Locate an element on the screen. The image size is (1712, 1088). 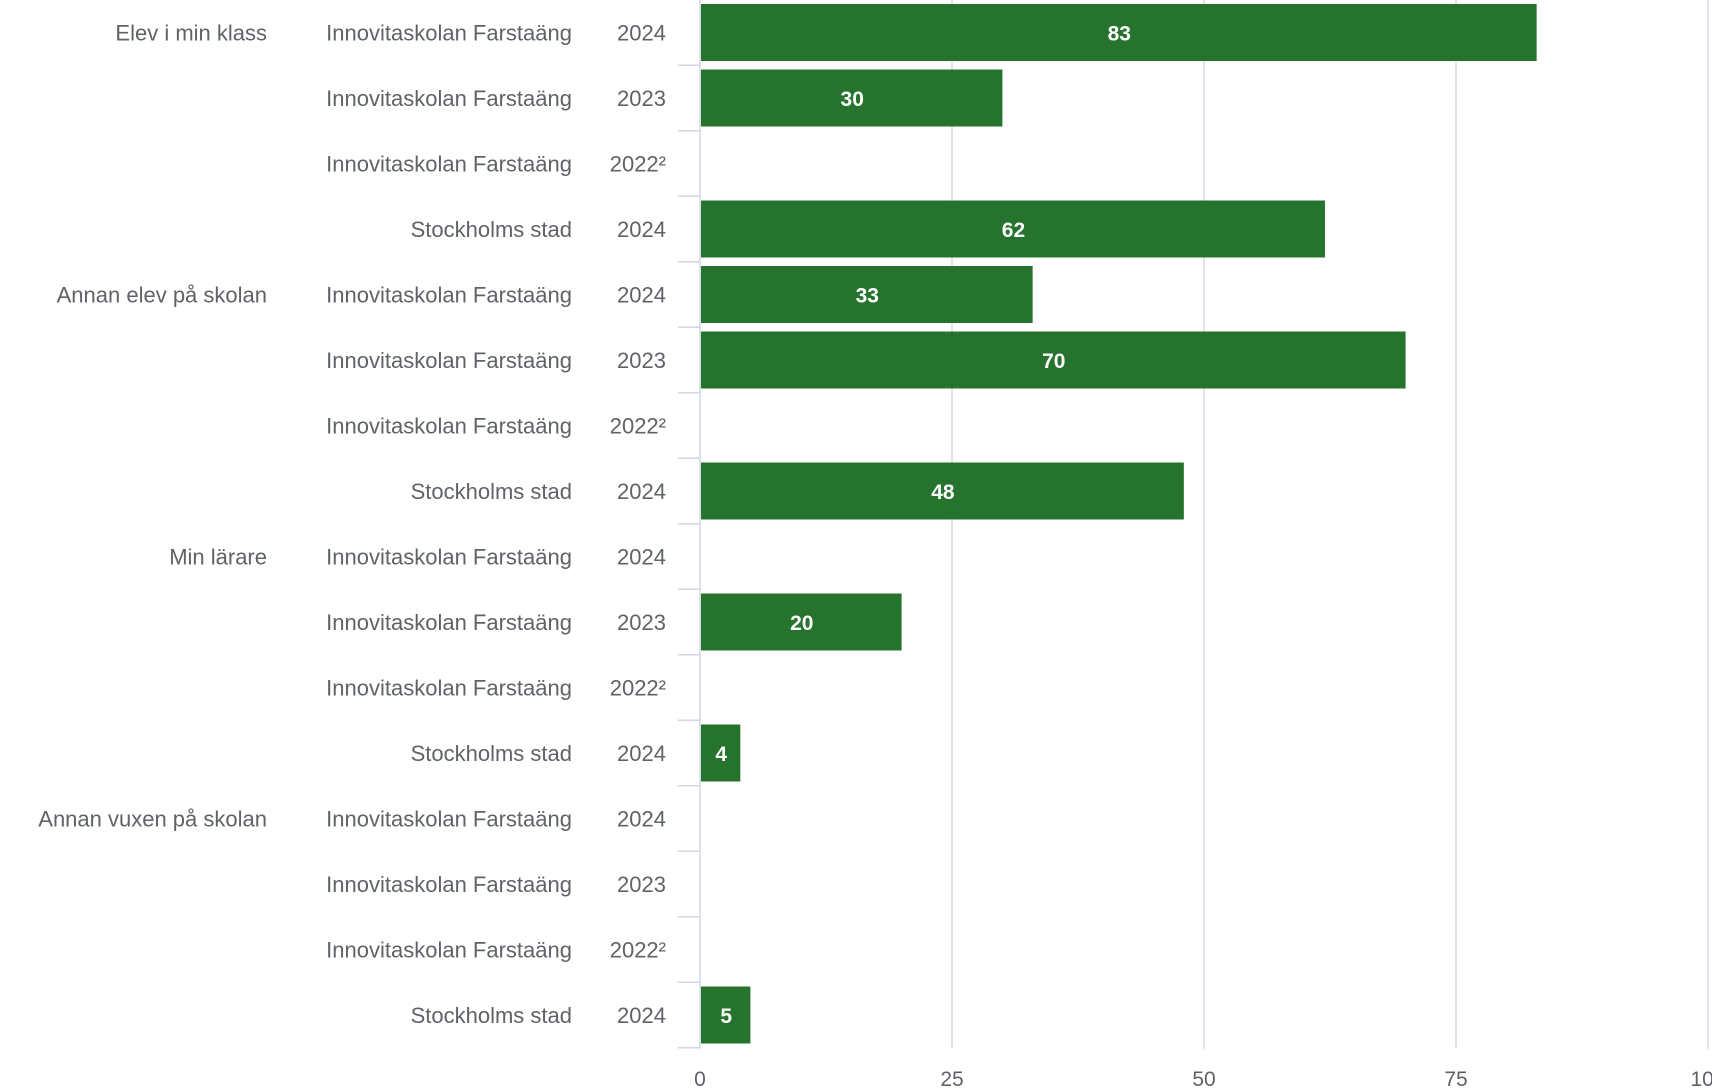
x-tick-label: 100 is located at coordinates (1701, 1078).